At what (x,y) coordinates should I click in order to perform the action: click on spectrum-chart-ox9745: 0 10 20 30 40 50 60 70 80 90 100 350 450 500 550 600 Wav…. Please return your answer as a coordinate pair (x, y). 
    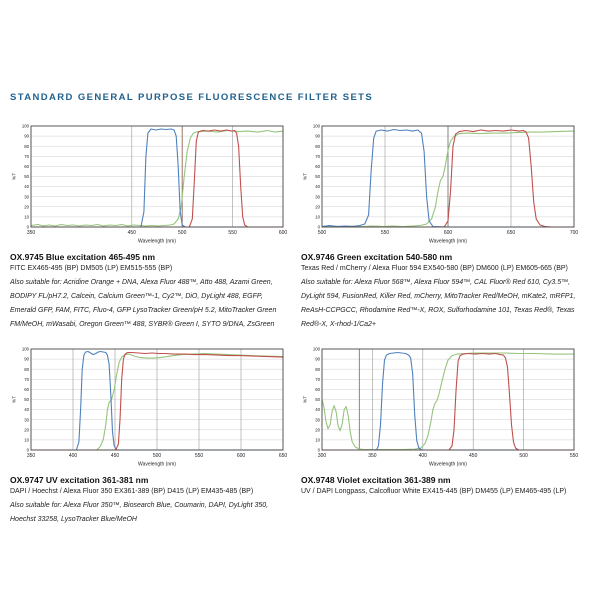
    Looking at the image, I should click on (150, 183).